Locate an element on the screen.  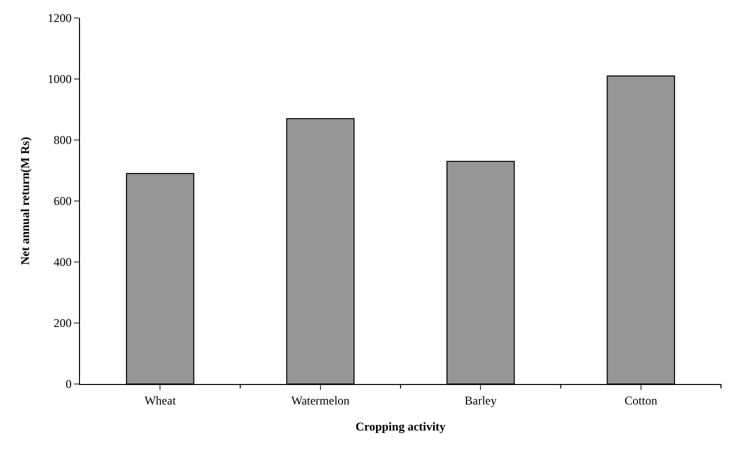
x-tick-label: Wheat is located at coordinates (160, 400).